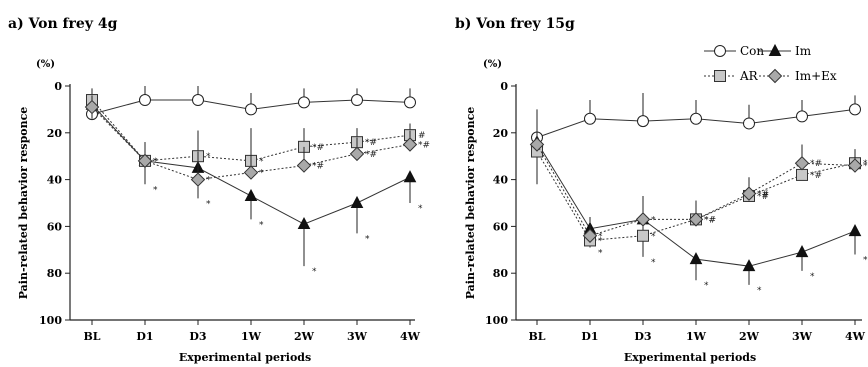  I want to click on legend-label: AR, so click(749, 76).